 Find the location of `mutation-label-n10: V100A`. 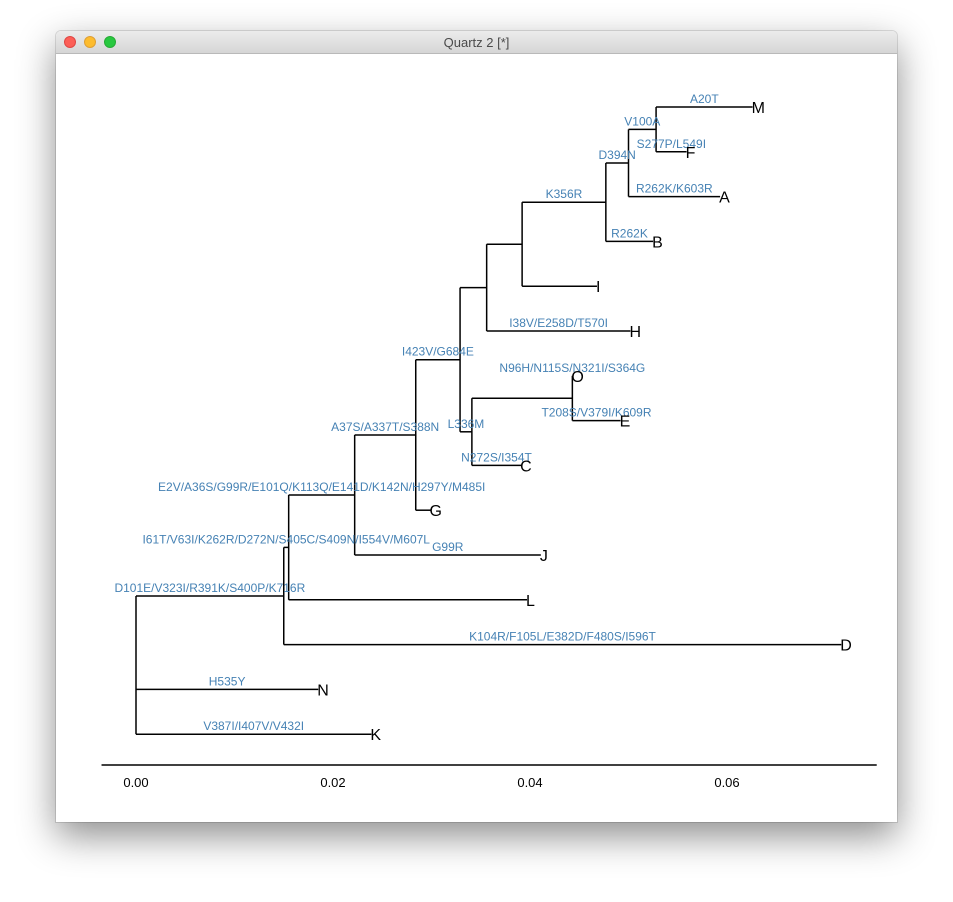

mutation-label-n10: V100A is located at coordinates (642, 121).